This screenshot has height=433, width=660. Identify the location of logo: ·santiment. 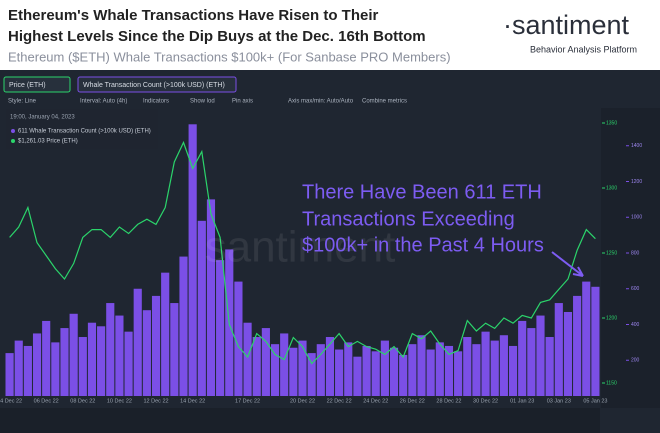
(566, 25).